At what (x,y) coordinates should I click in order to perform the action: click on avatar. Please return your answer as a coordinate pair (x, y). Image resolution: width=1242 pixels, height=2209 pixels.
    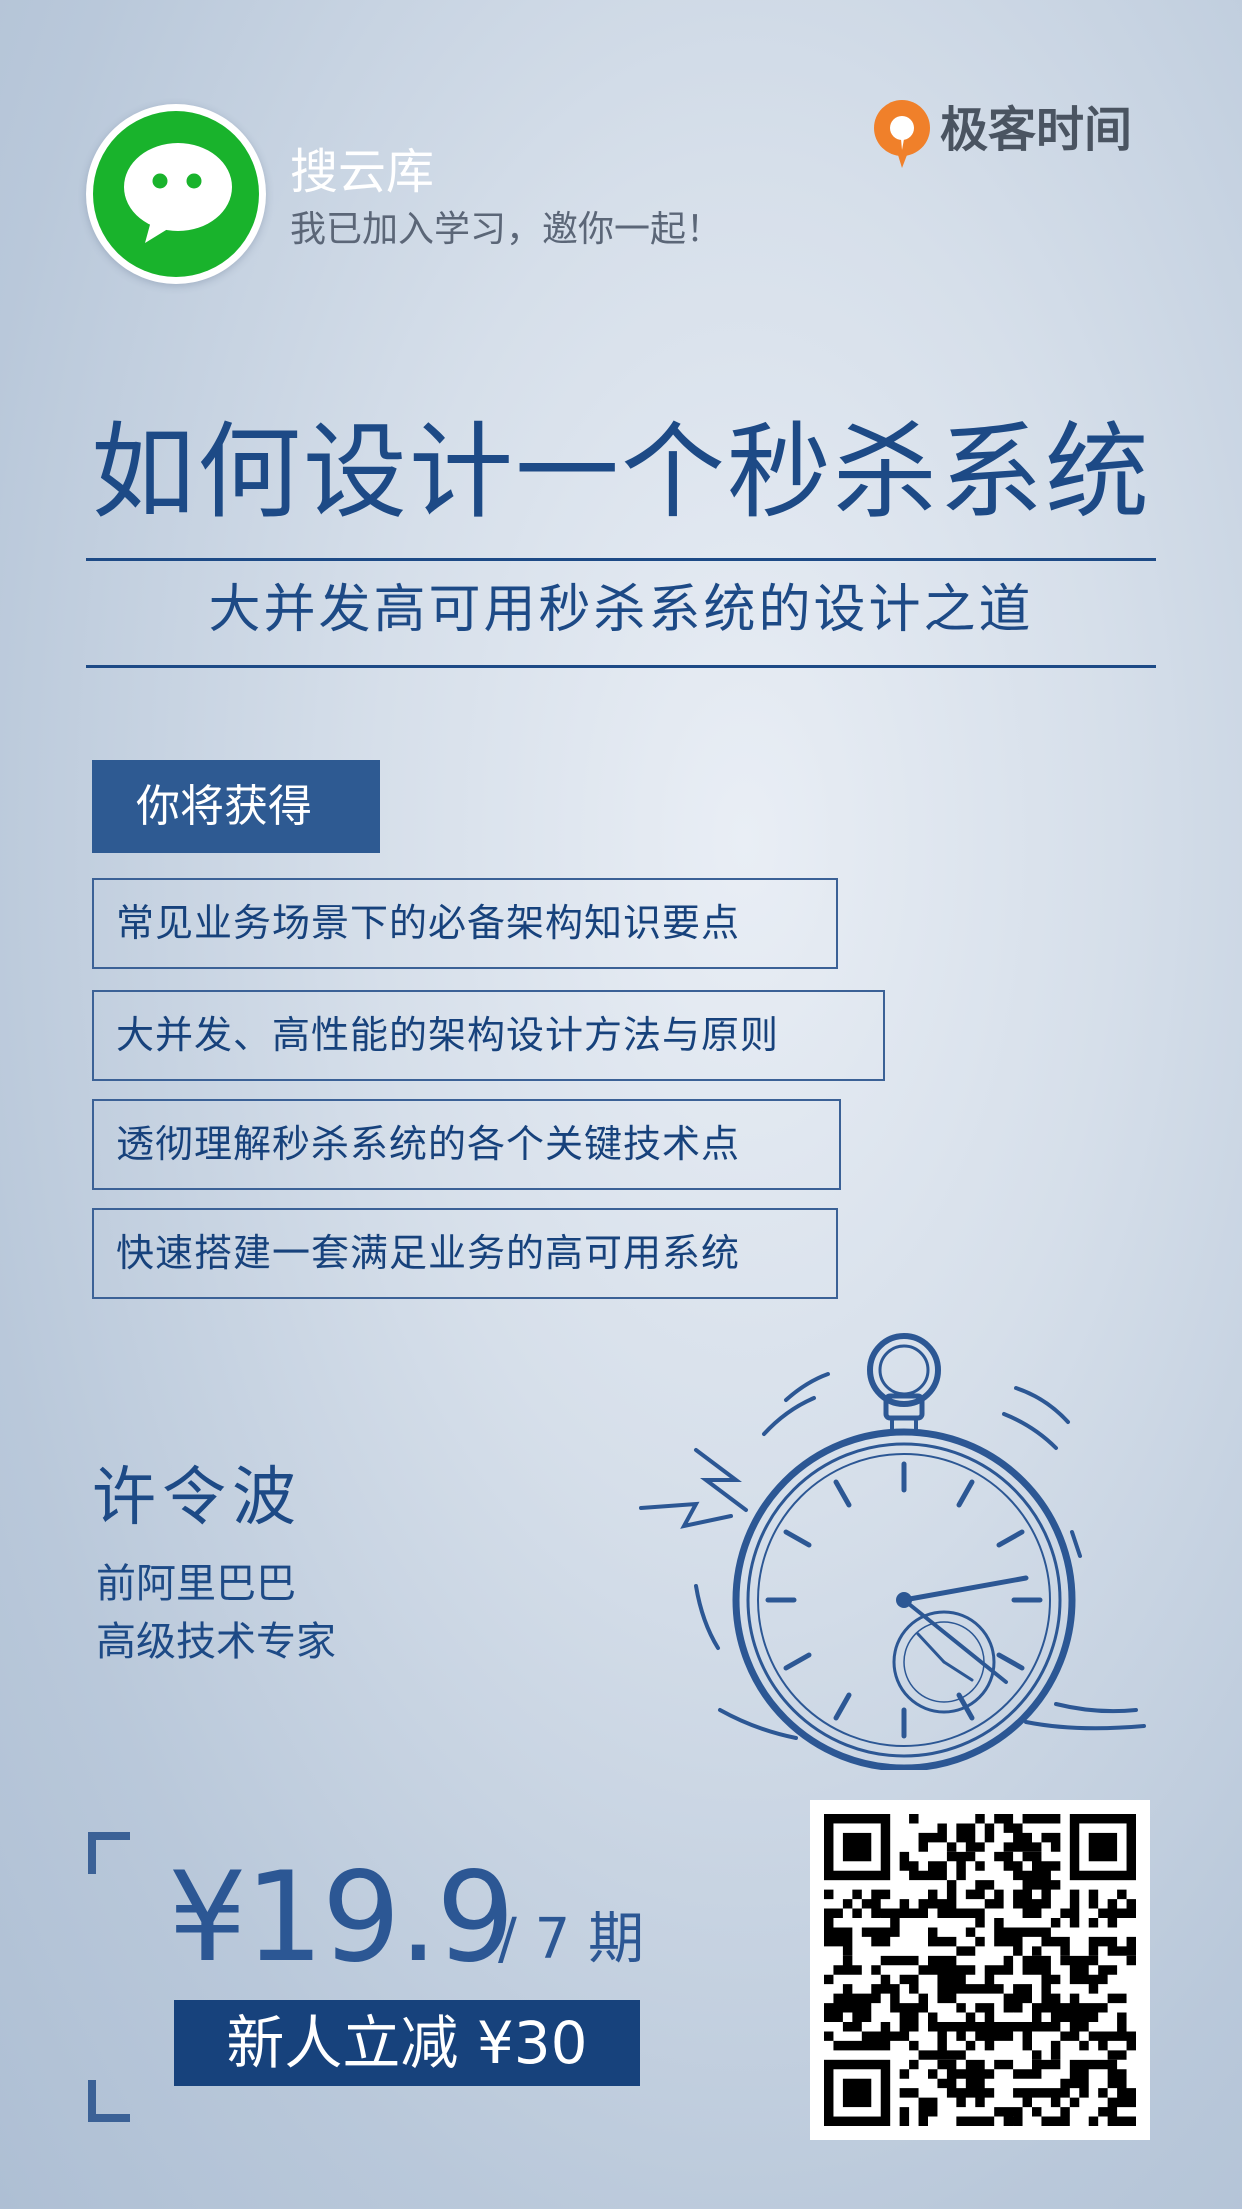
    Looking at the image, I should click on (176, 194).